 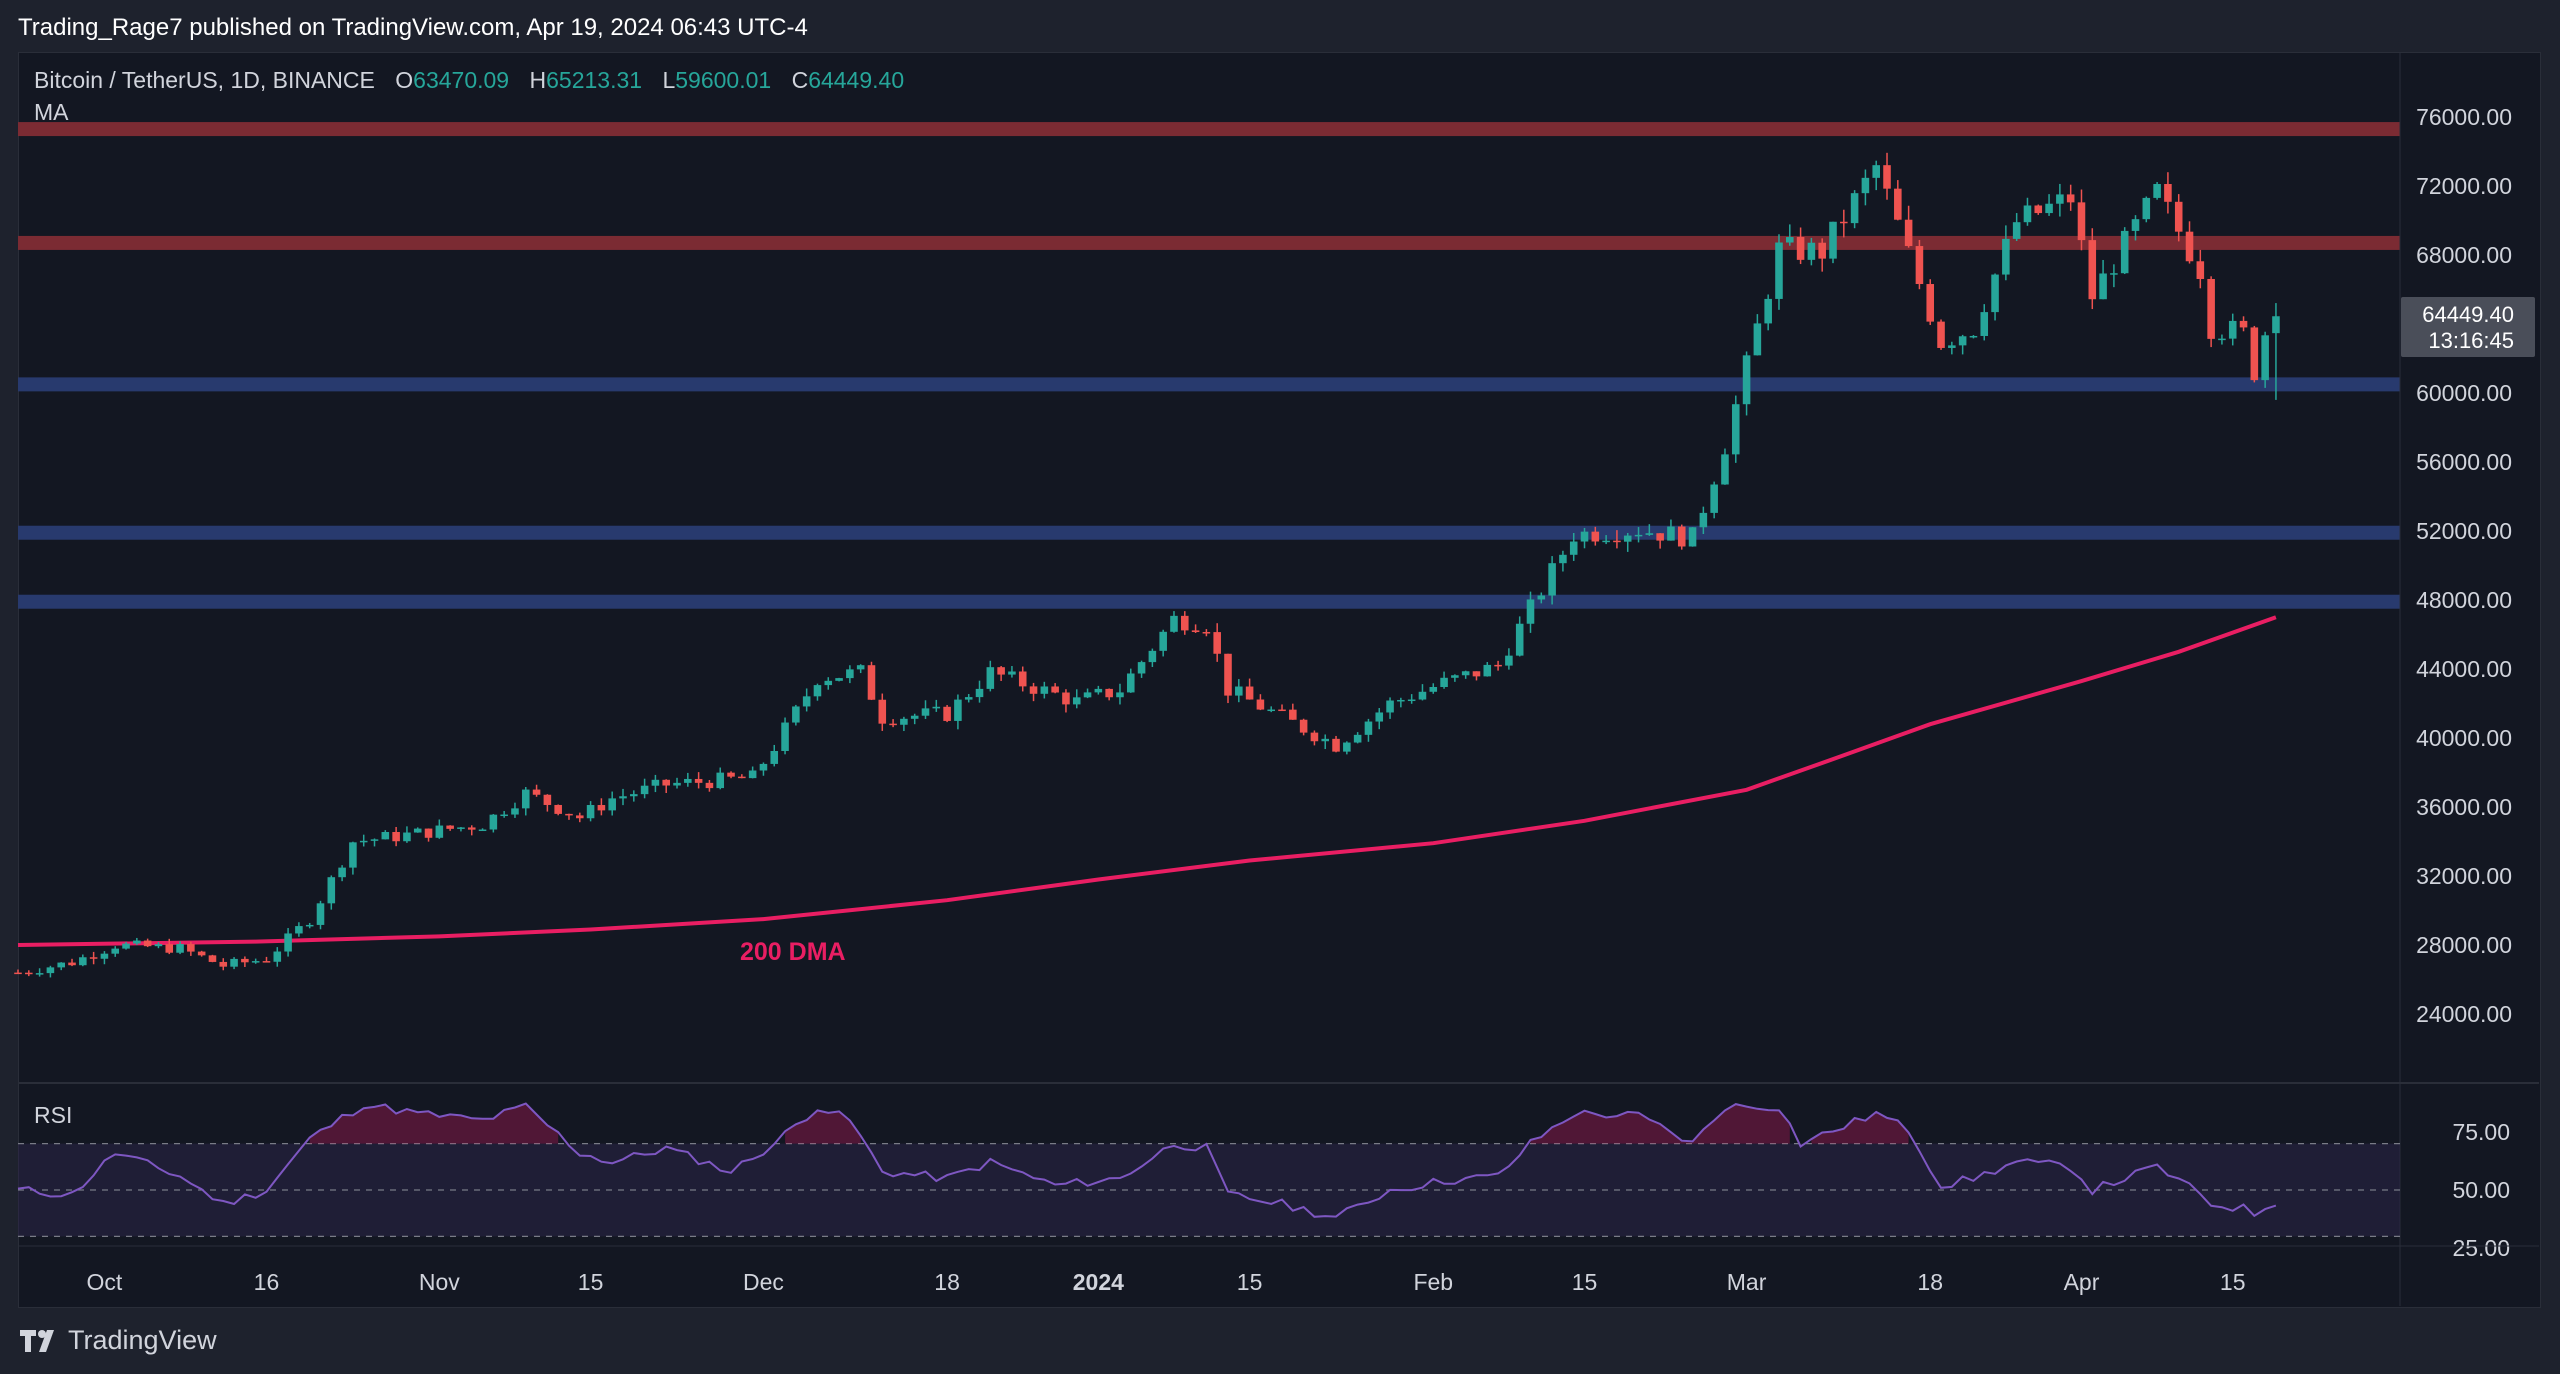 What do you see at coordinates (142, 1340) in the screenshot?
I see `tradingview-logo-text: TradingView` at bounding box center [142, 1340].